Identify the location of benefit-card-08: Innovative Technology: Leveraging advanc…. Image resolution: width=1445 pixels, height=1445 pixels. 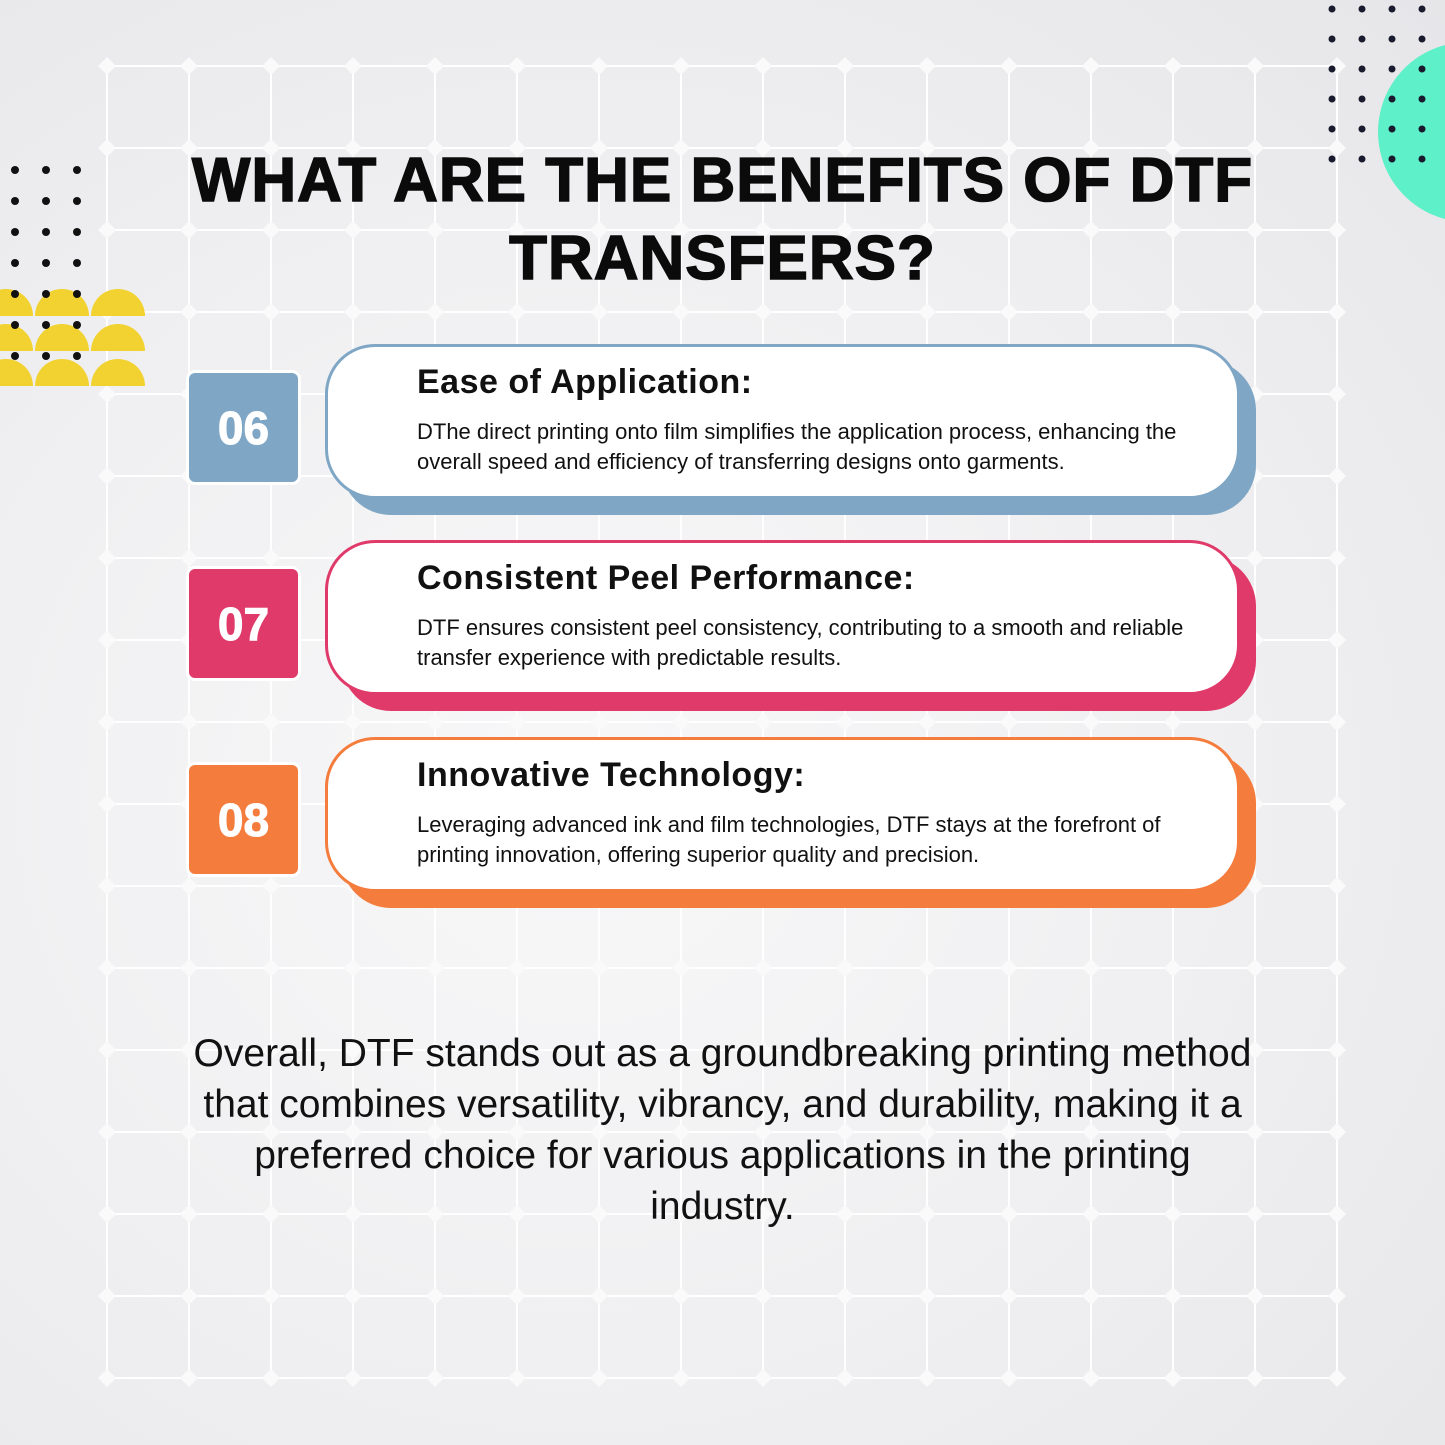
(782, 814).